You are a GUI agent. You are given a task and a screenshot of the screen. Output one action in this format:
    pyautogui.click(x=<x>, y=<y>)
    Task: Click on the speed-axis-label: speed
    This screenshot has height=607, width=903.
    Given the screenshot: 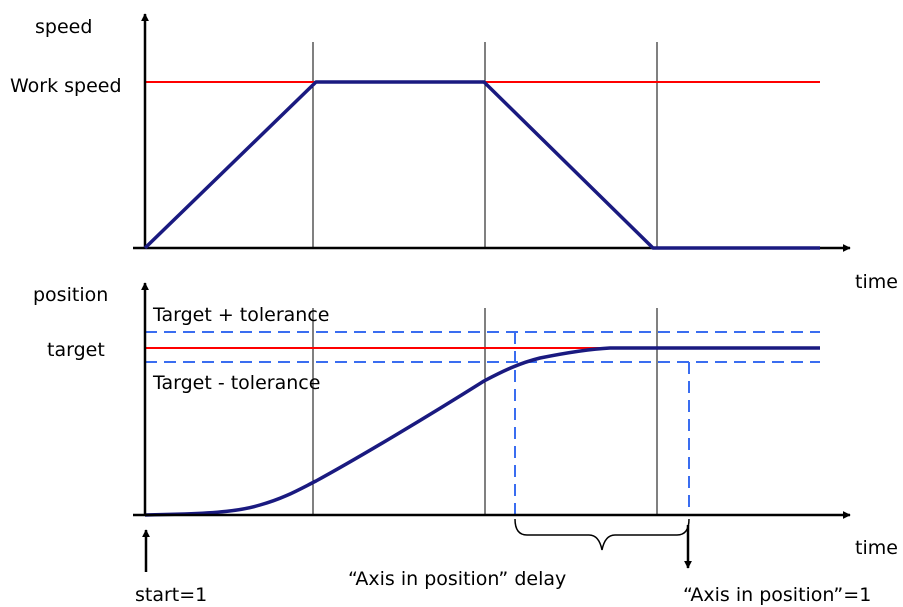 What is the action you would take?
    pyautogui.click(x=63, y=27)
    